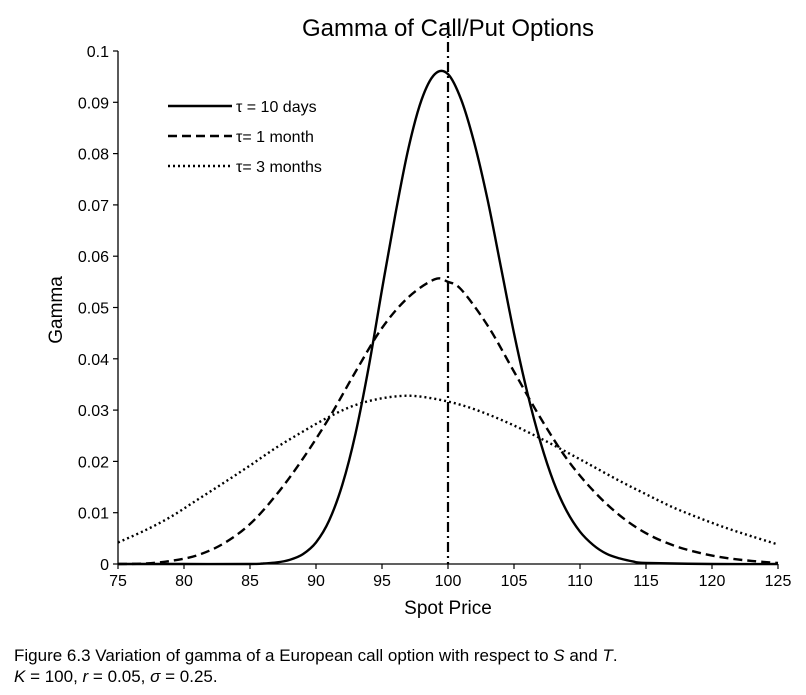  I want to click on caption-symbol-t: T, so click(607, 655).